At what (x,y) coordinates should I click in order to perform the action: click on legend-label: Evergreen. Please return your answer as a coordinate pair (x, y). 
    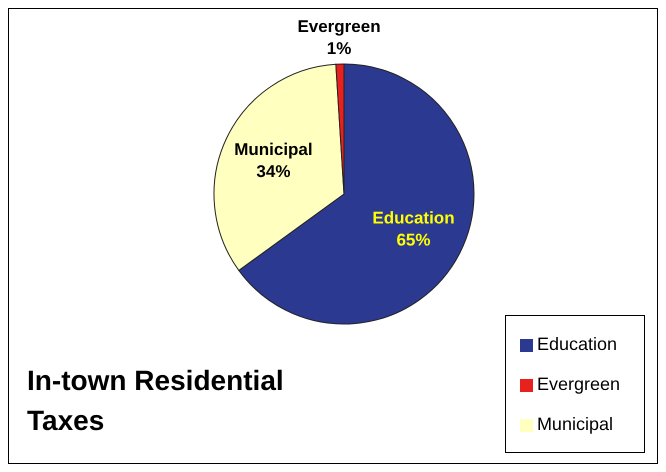
    Looking at the image, I should click on (578, 384).